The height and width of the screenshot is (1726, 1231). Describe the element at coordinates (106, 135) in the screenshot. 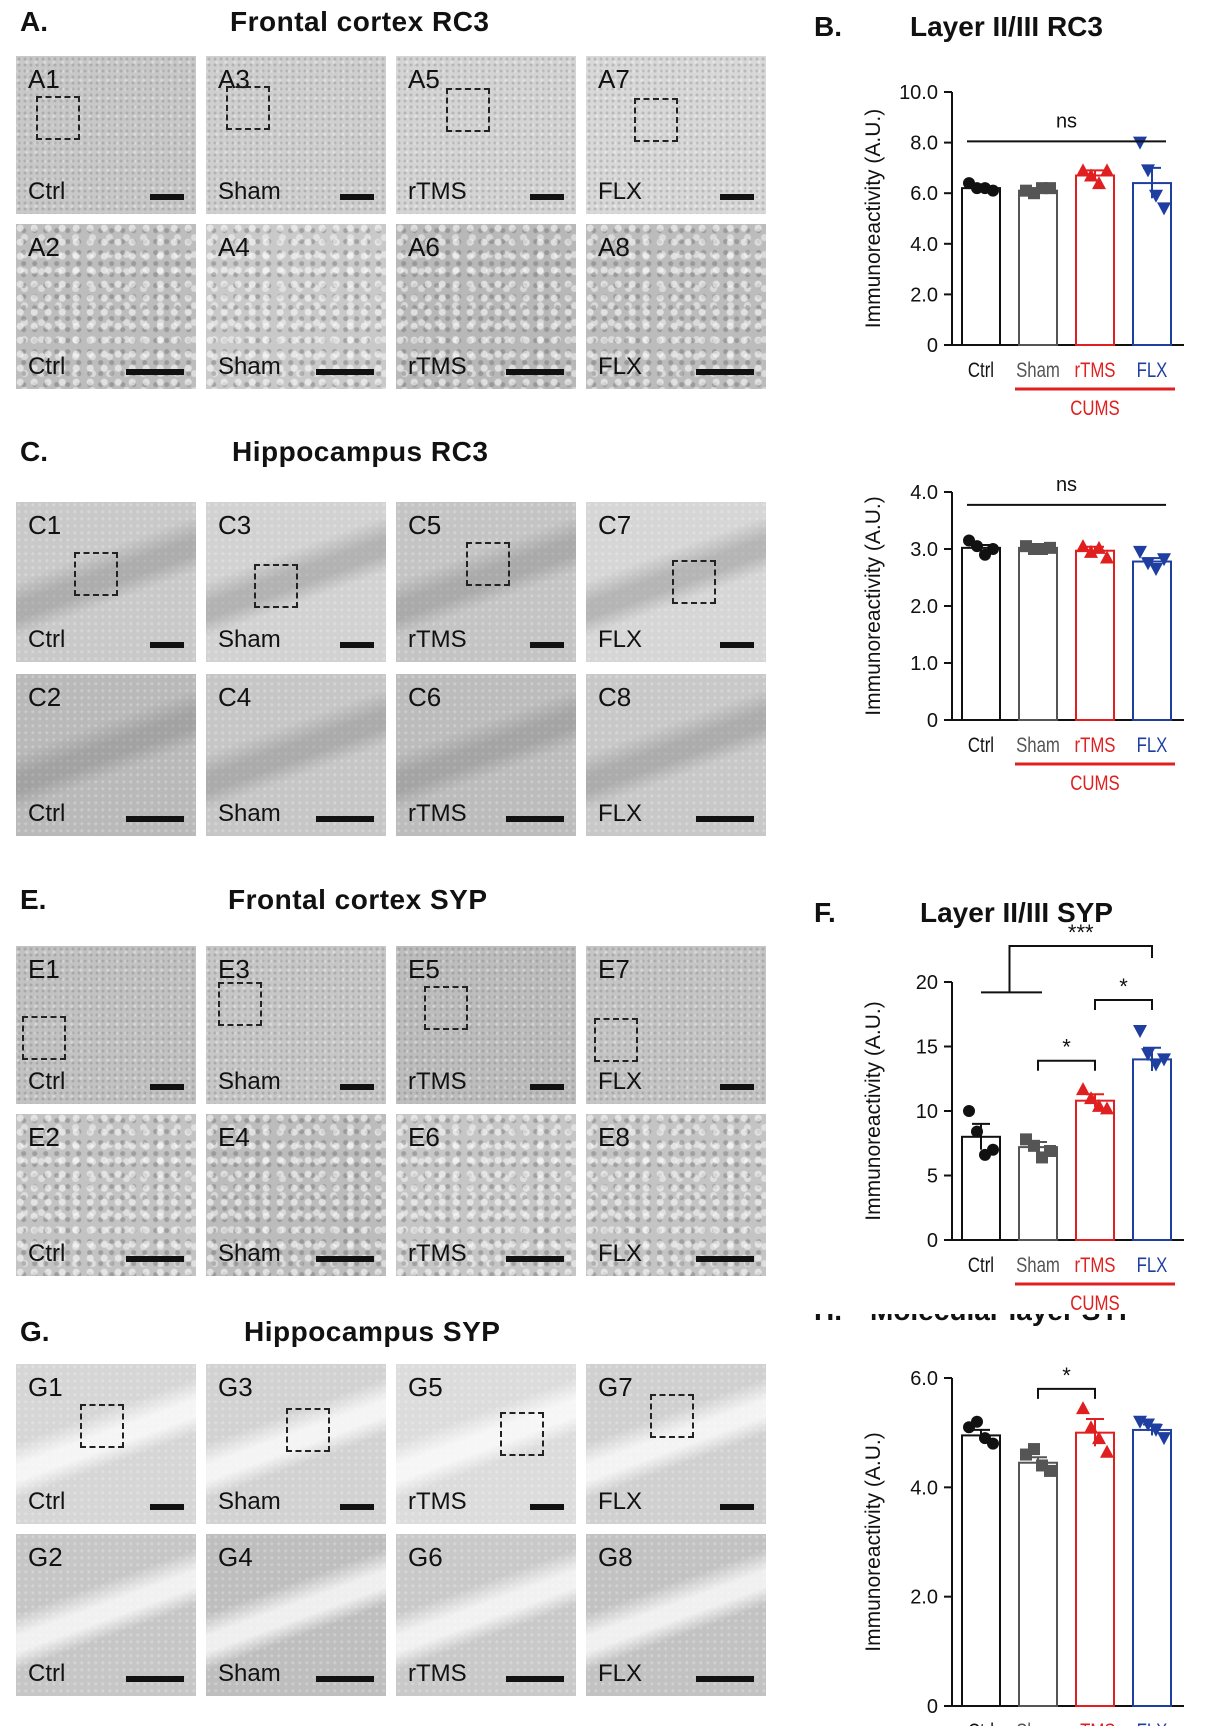

I see `micrograph-a1: A1 Ctrl` at that location.